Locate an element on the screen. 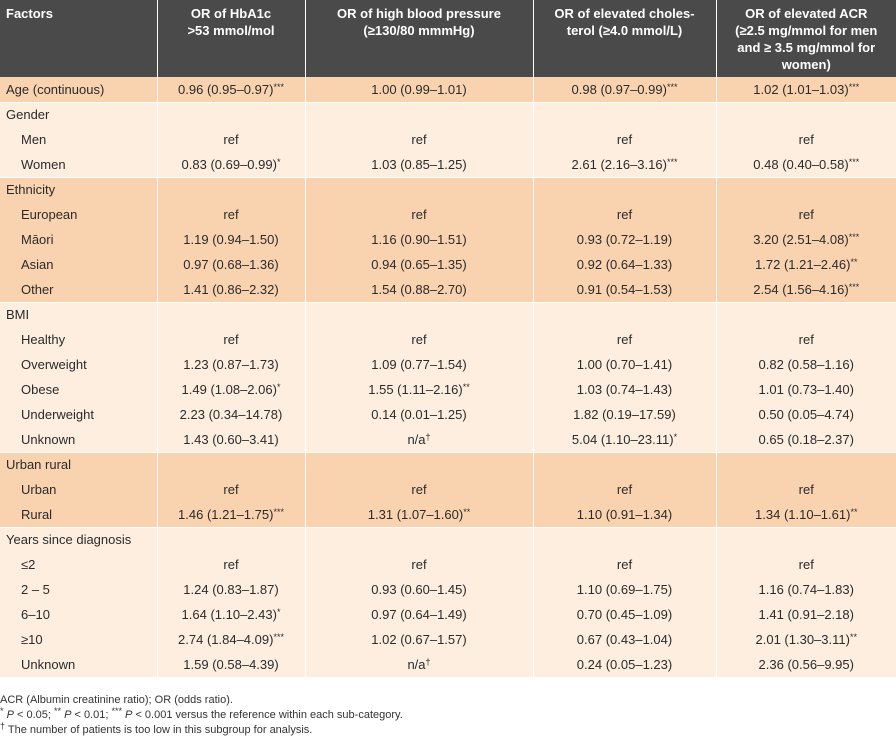 Image resolution: width=896 pixels, height=742 pixels. odds-ratio-value: 0.83 (0.69–0.99) is located at coordinates (229, 164).